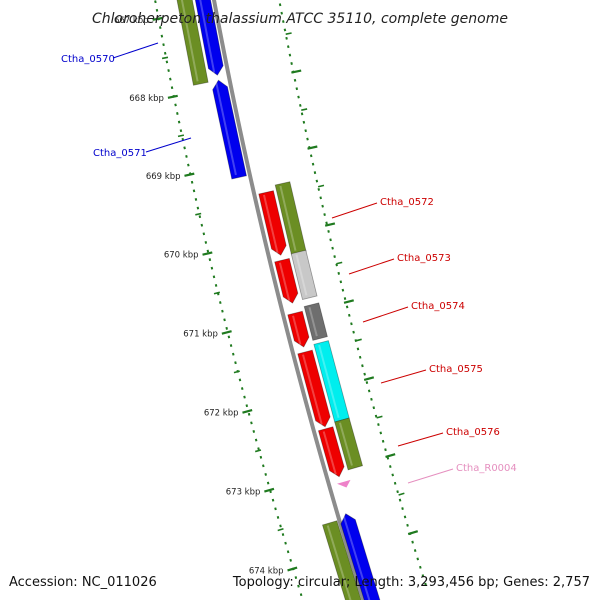  What do you see at coordinates (407, 202) in the screenshot?
I see `gene-label: Ctha_0572` at bounding box center [407, 202].